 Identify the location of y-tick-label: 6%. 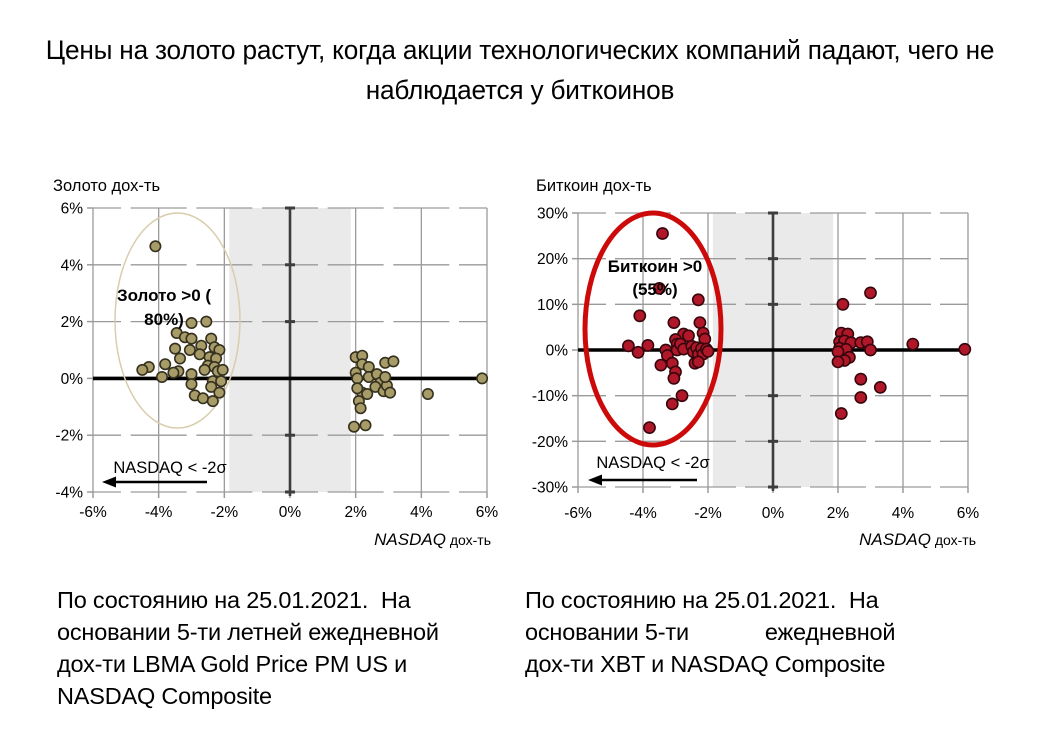
(72, 209).